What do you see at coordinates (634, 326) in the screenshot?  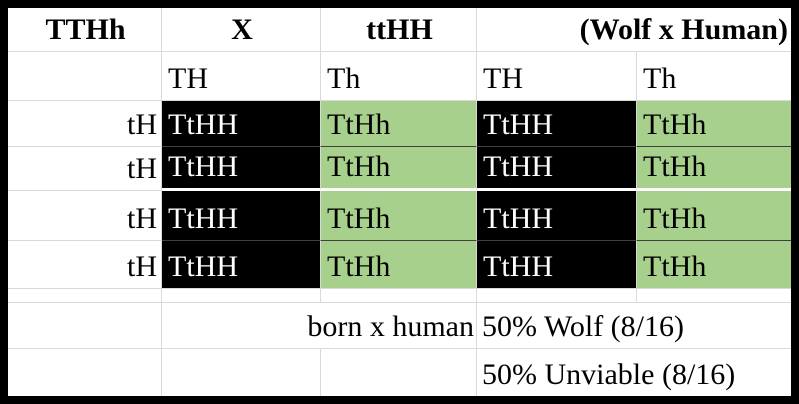 I see `wolf-result-cell: 50% Wolf (8/16)` at bounding box center [634, 326].